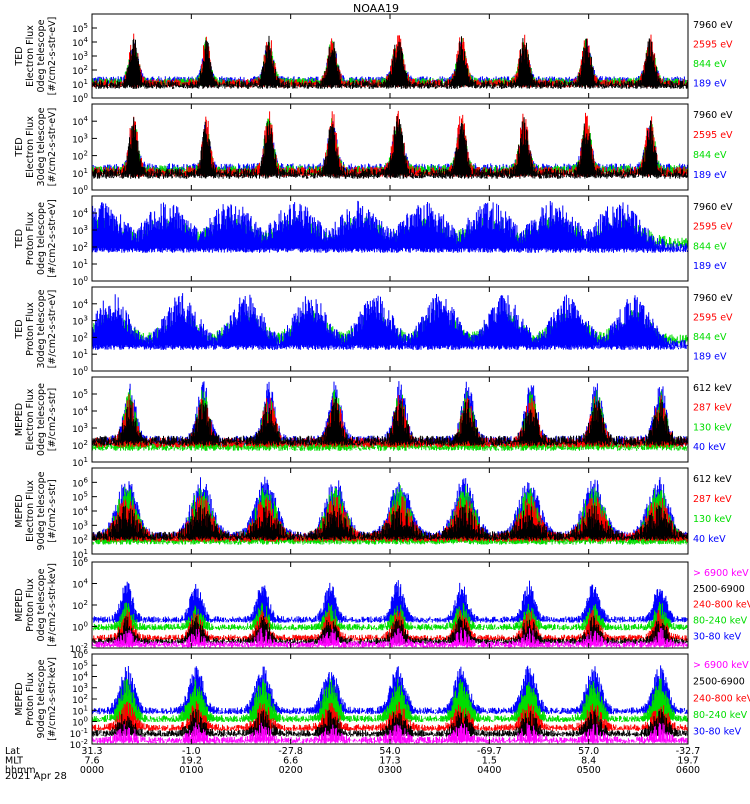 The height and width of the screenshot is (804, 750). I want to click on x-row-value: 54.0, so click(389, 751).